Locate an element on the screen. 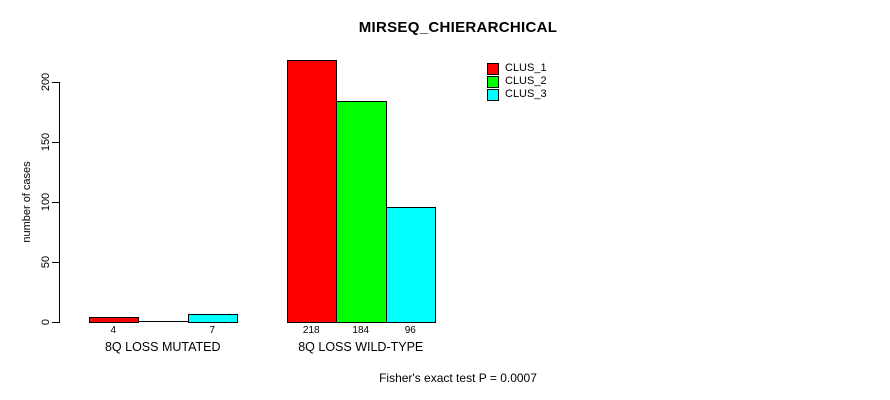 This screenshot has height=400, width=890. y-tick-label: 100 is located at coordinates (46, 202).